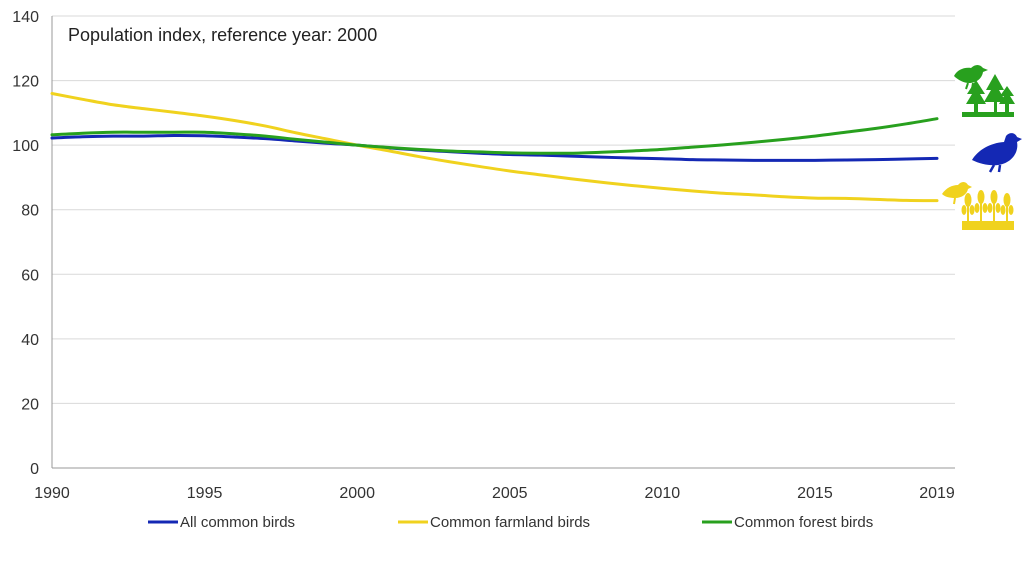 The width and height of the screenshot is (1024, 569). I want to click on x-tick-labels: 1990 1995 2000 2005 2010 2015 2019, so click(494, 493).